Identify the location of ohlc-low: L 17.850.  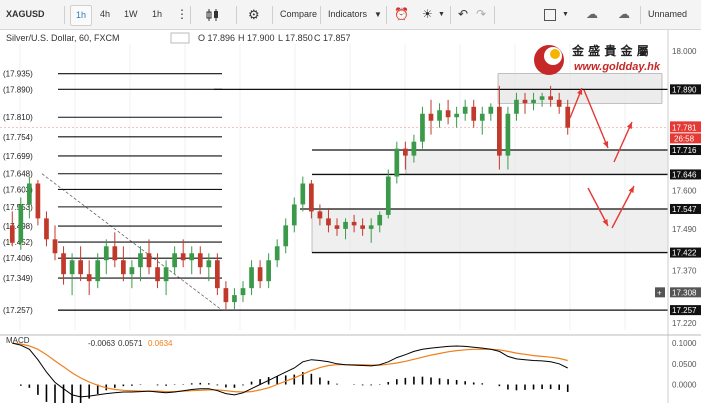
(295, 38).